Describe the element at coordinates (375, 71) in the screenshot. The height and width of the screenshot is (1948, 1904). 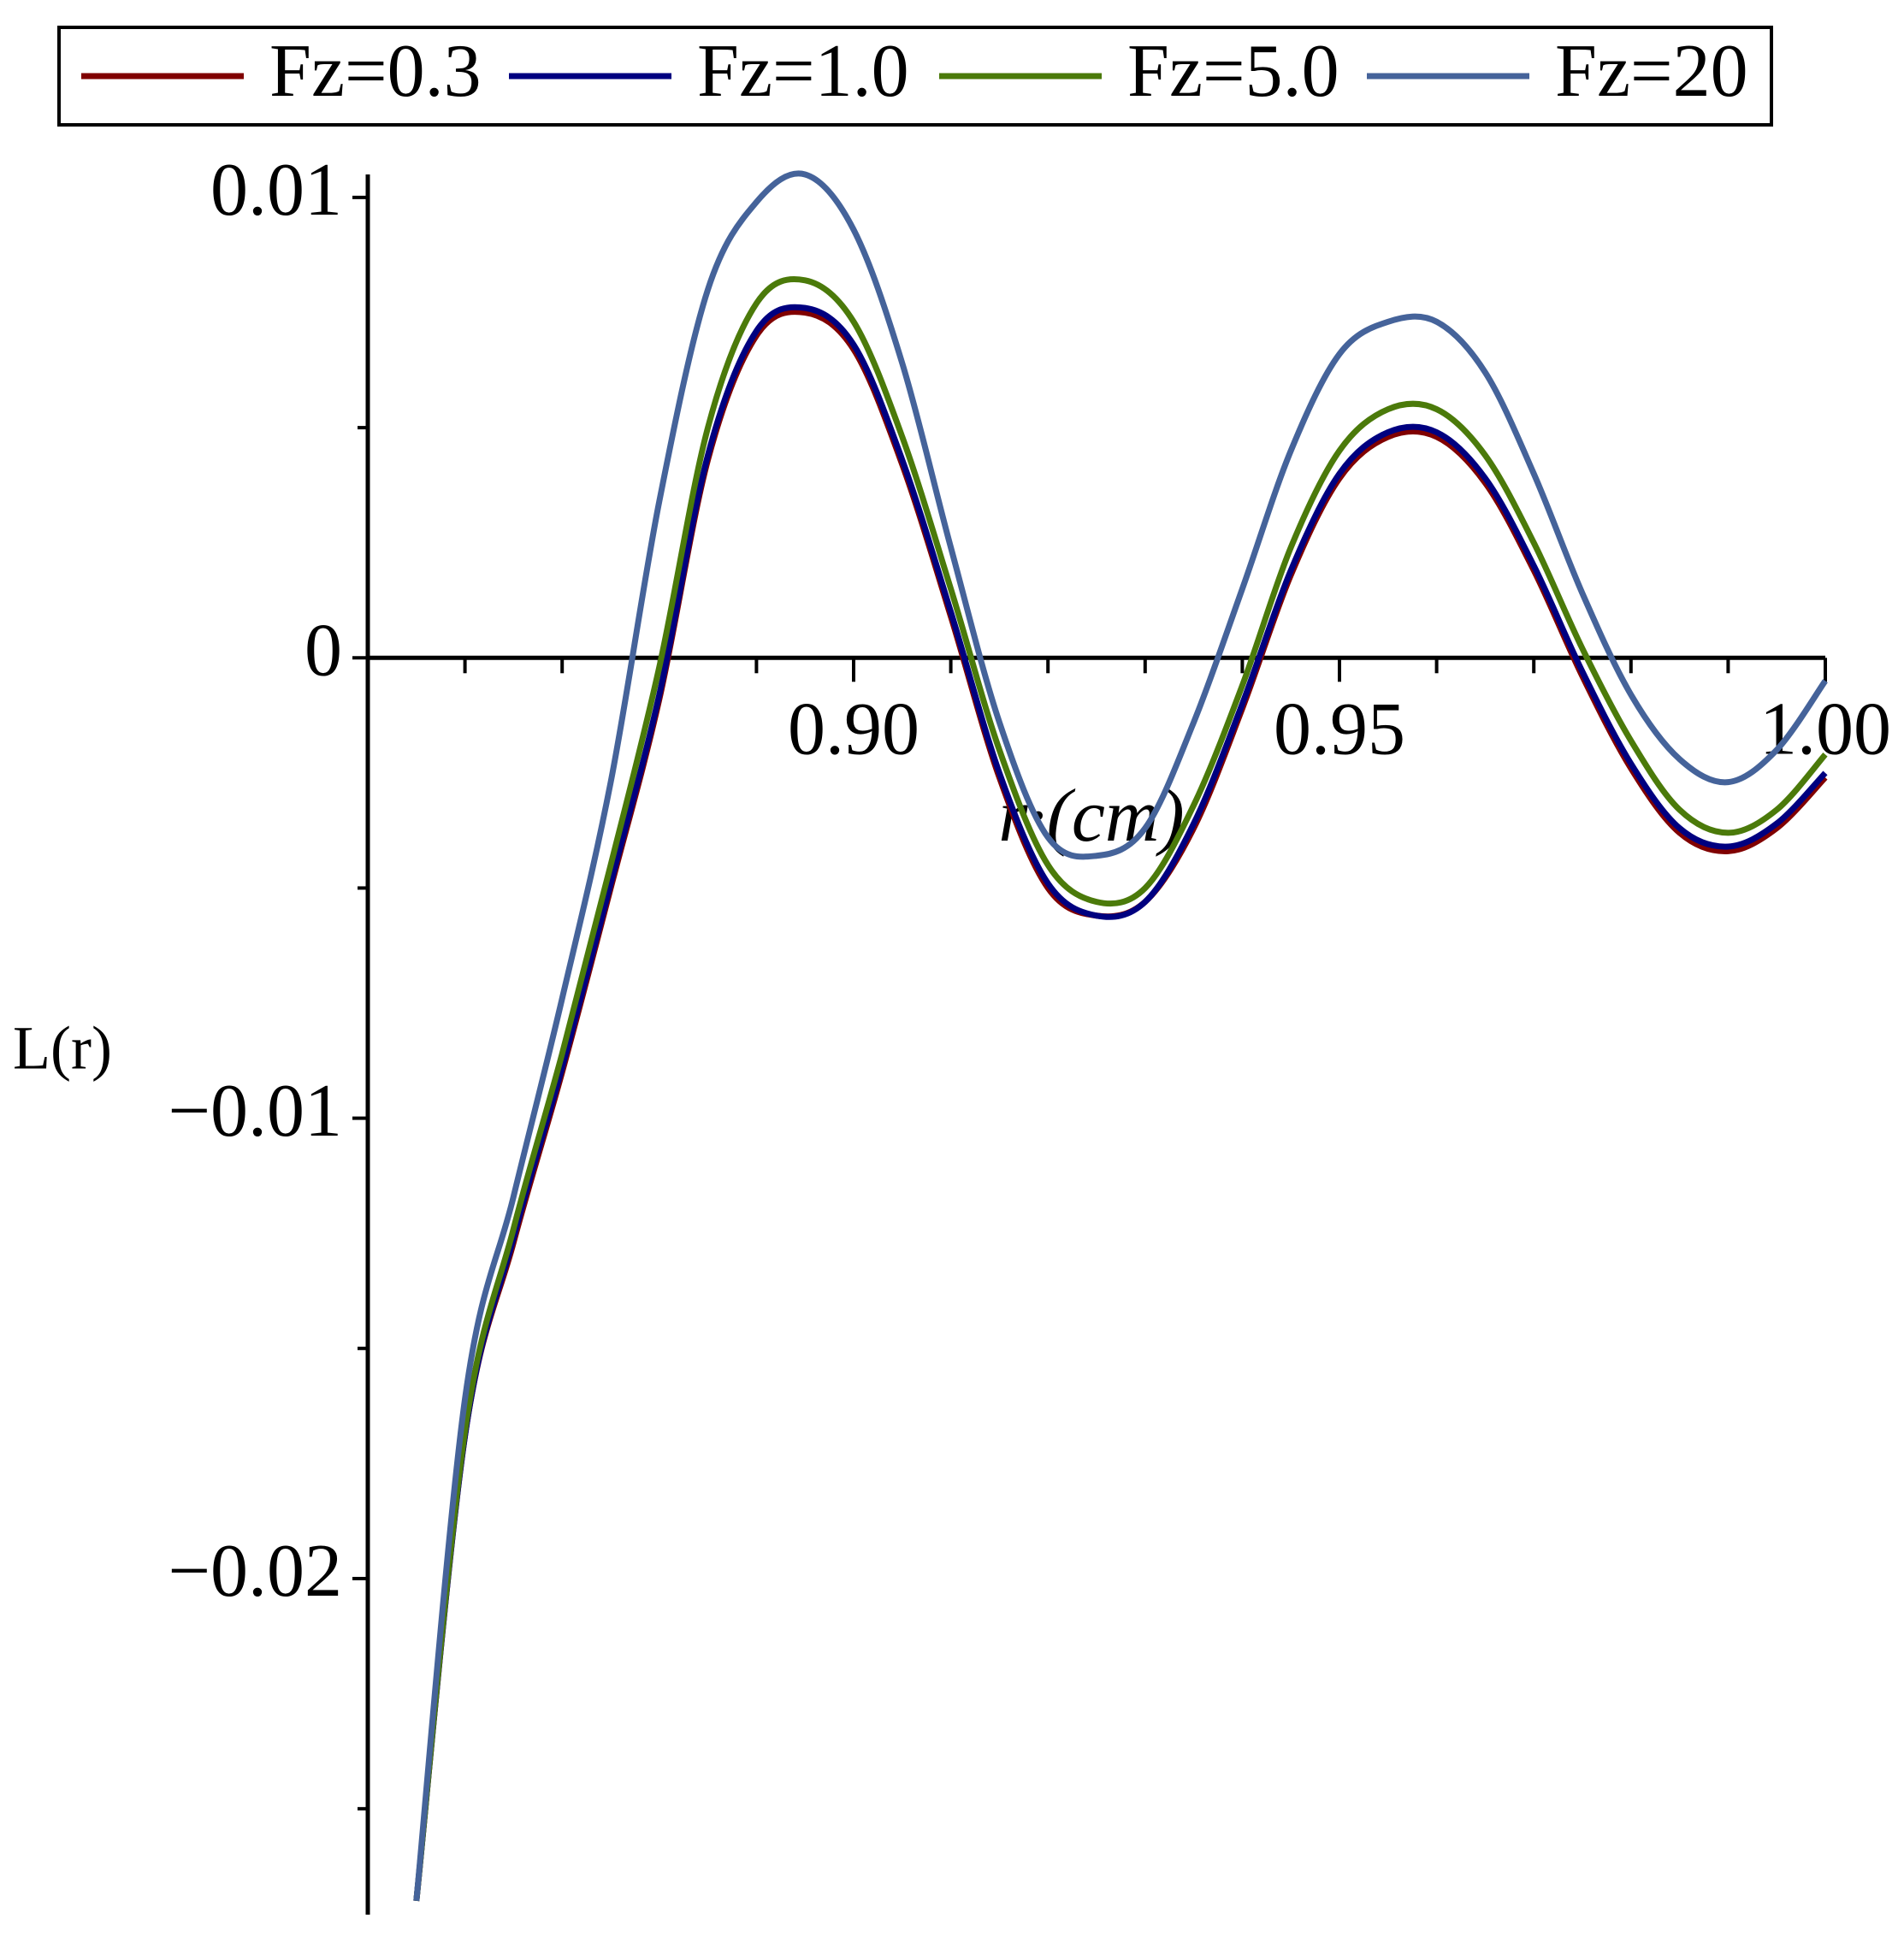
I see `legend-label: Fz=0.3` at that location.